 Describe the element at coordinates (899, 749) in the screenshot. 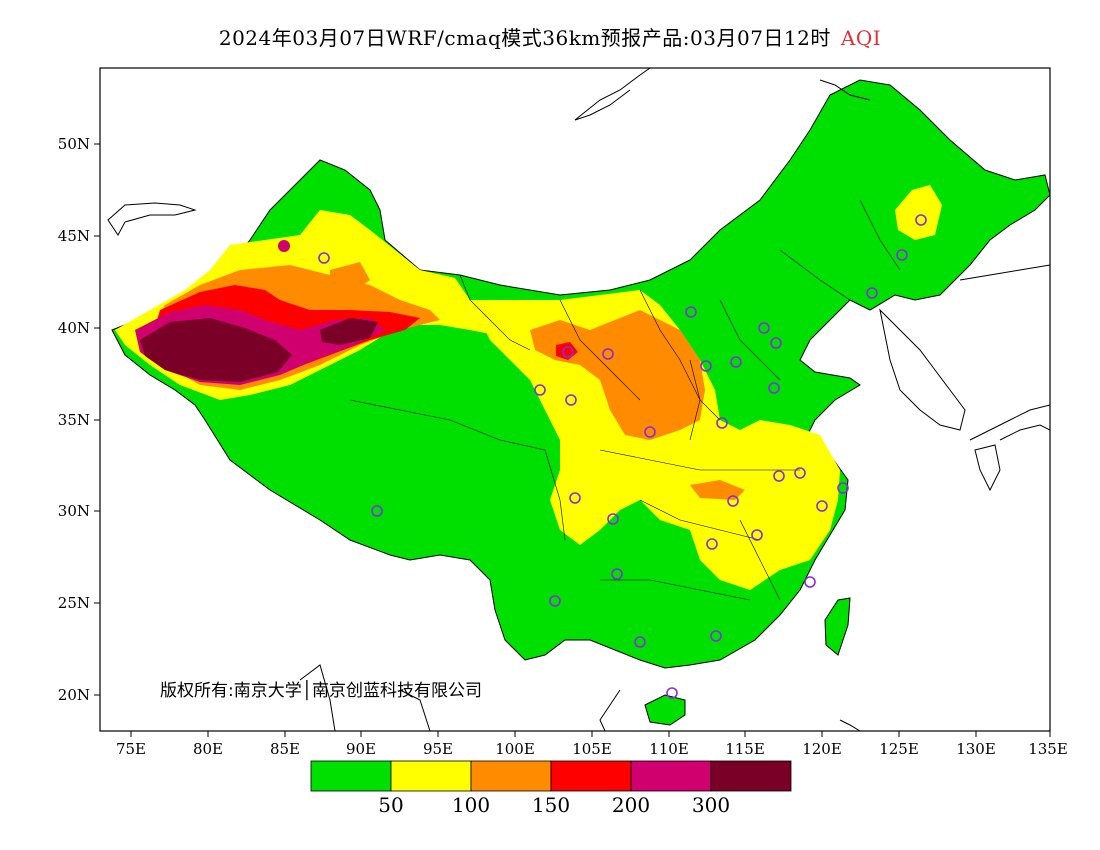

I see `lon-tick-label: 125E` at that location.